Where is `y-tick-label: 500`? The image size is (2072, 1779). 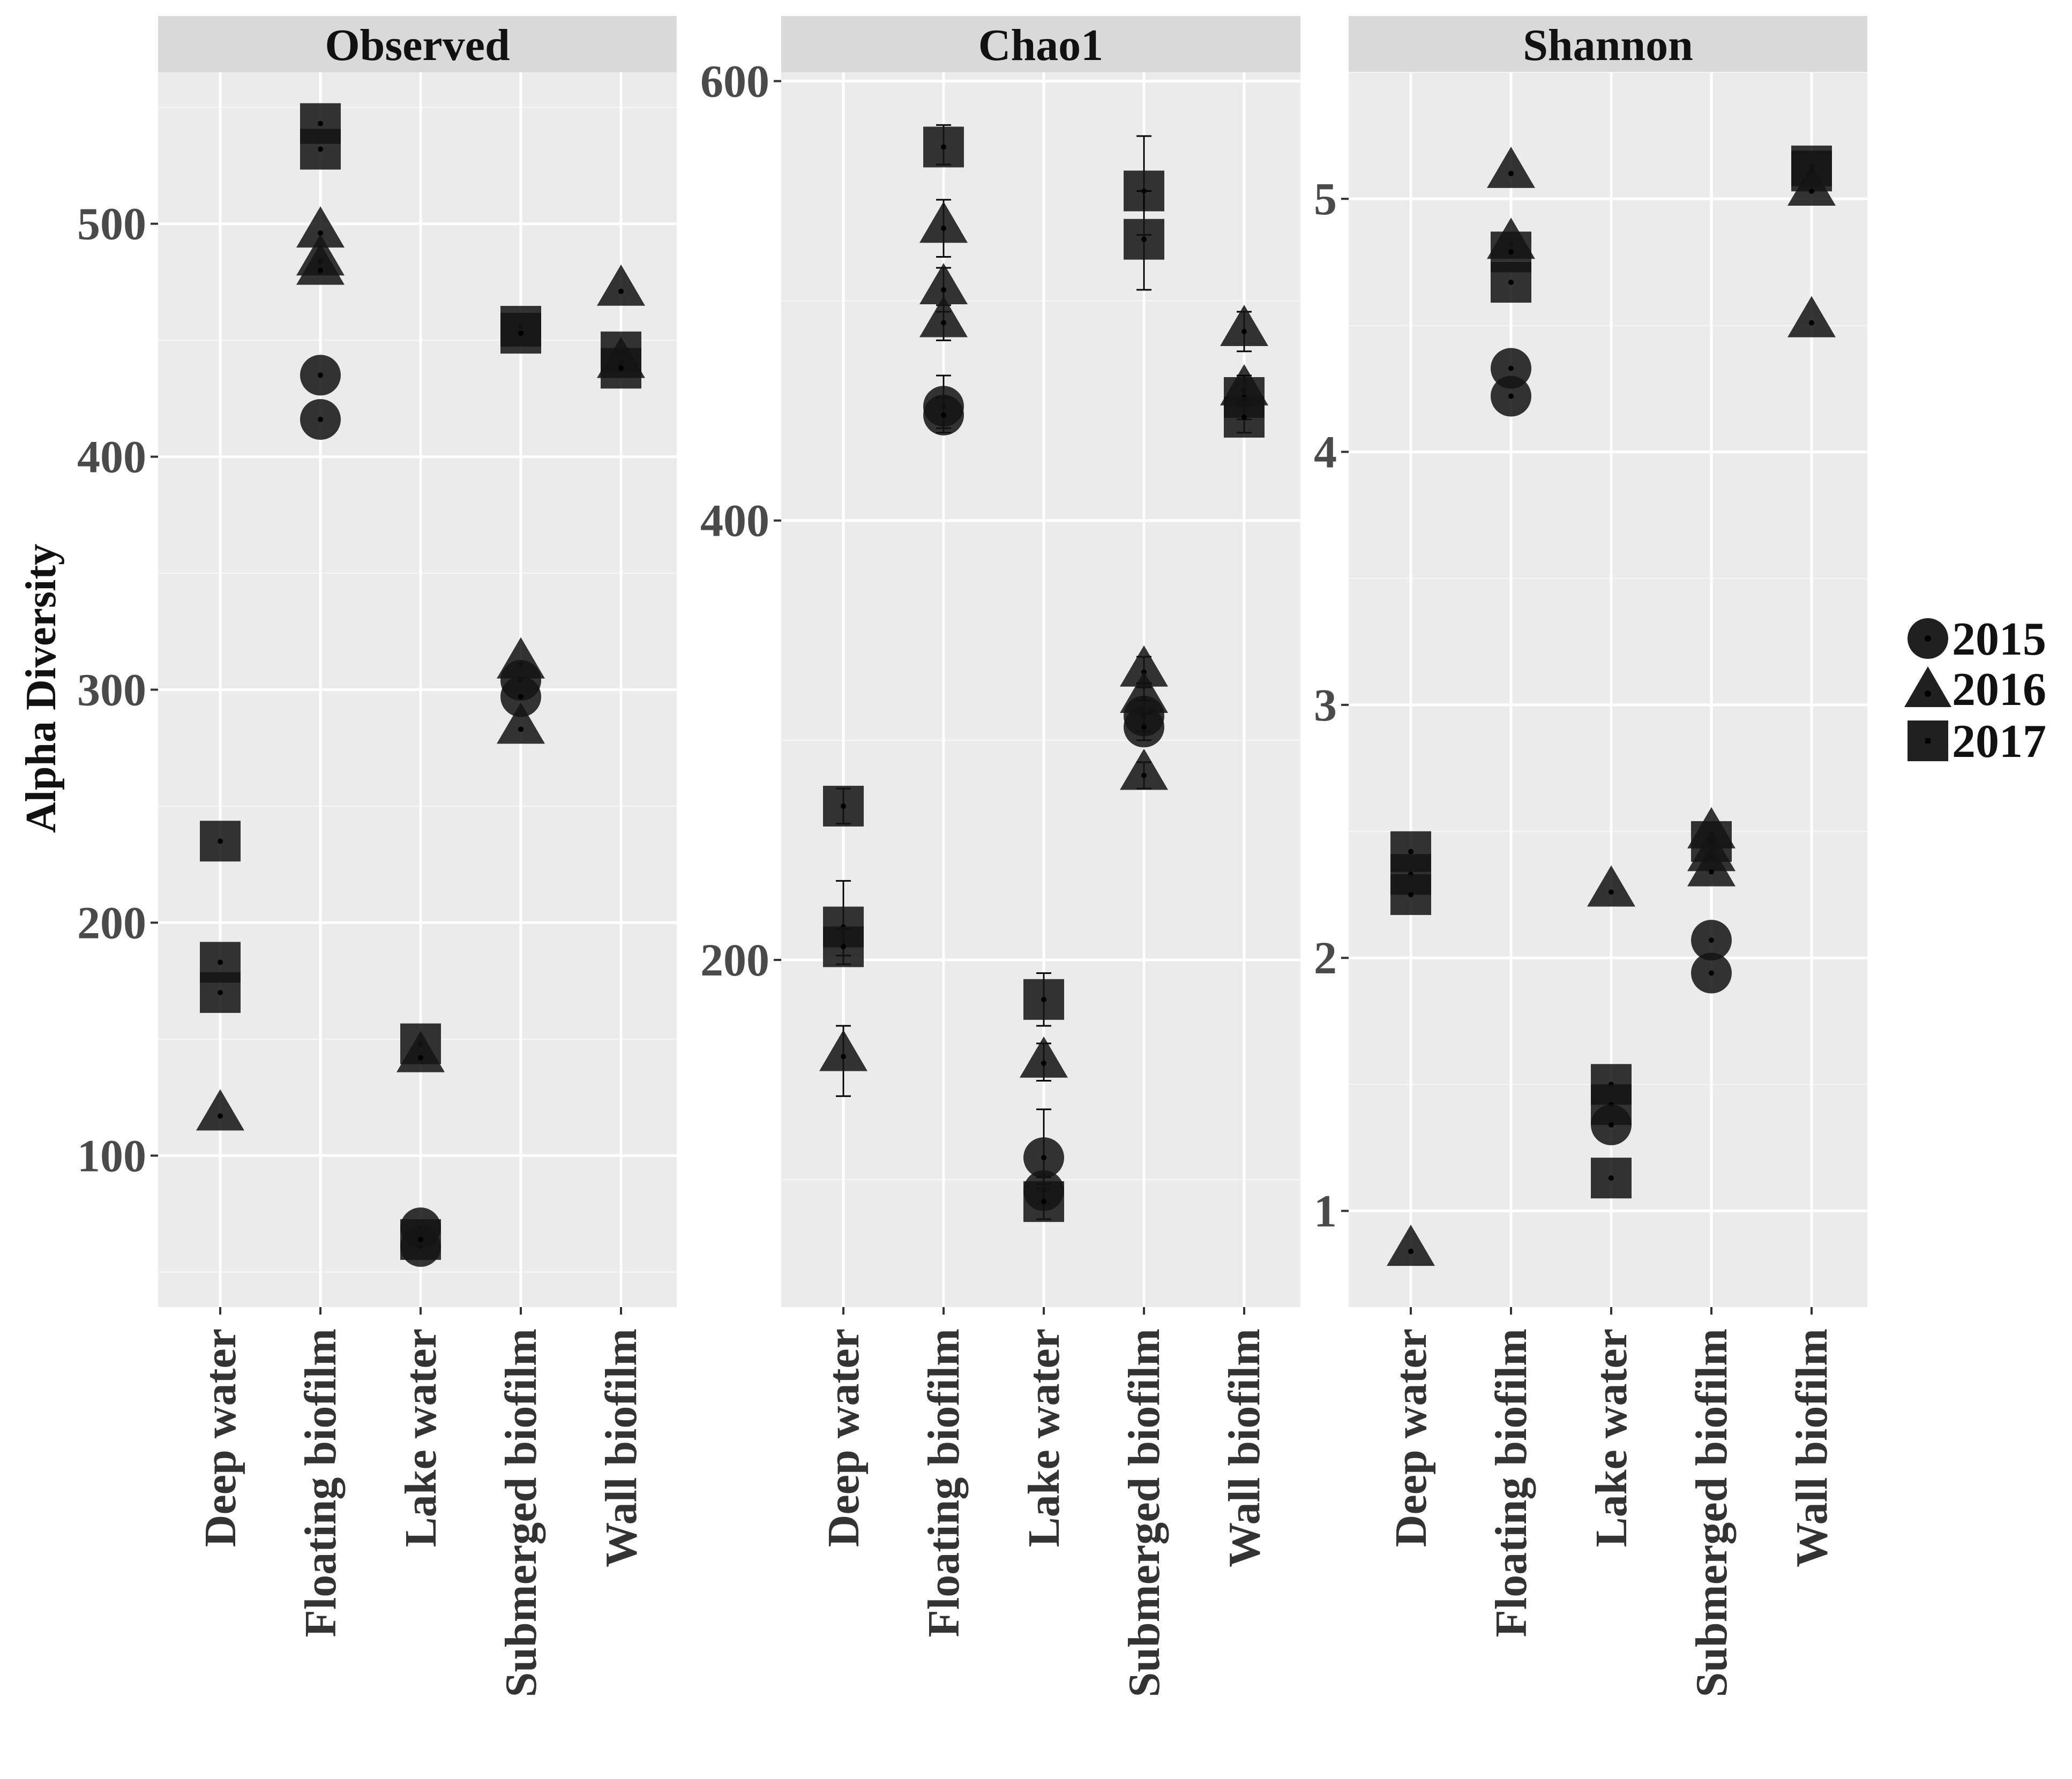
y-tick-label: 500 is located at coordinates (111, 224).